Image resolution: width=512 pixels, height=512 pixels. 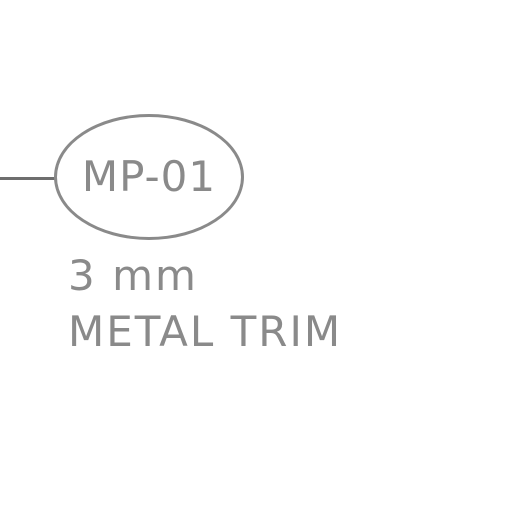 I want to click on material-tag-label: MP-01, so click(x=149, y=176).